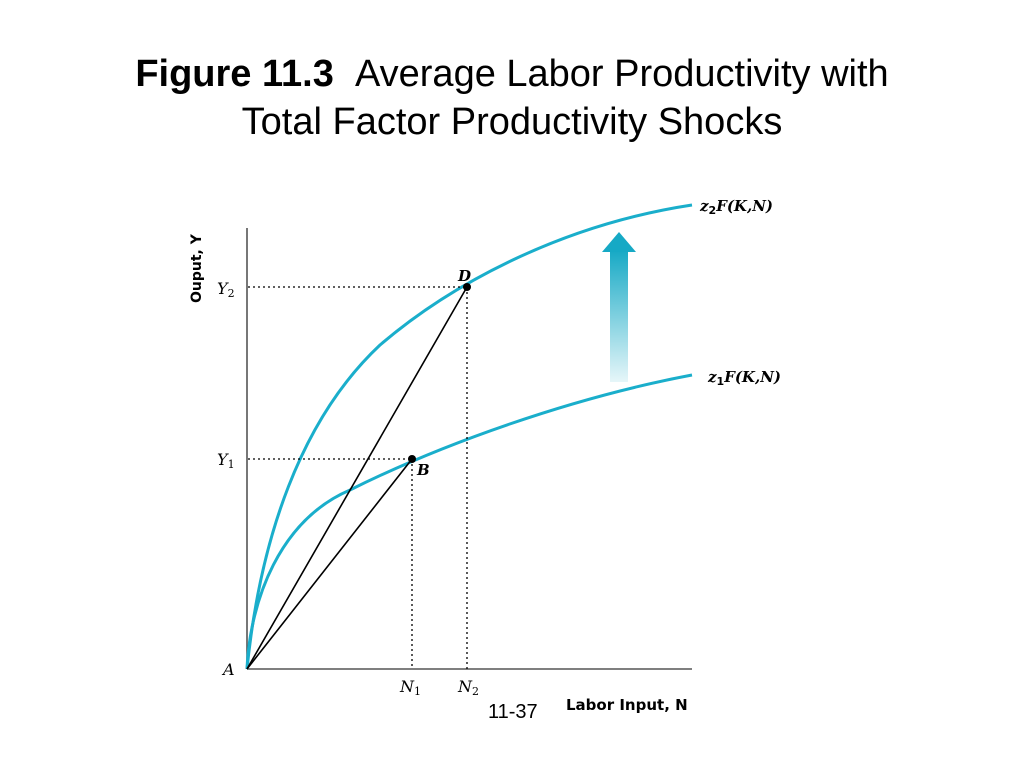  Describe the element at coordinates (627, 705) in the screenshot. I see `x-axis-label: Labor Input, N` at that location.